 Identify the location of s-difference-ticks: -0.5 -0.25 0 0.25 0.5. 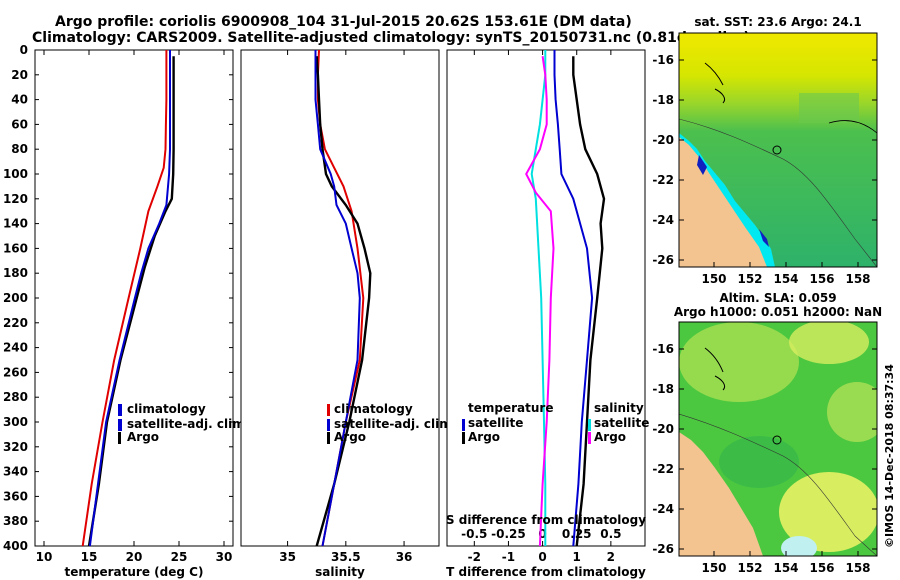
(541, 534).